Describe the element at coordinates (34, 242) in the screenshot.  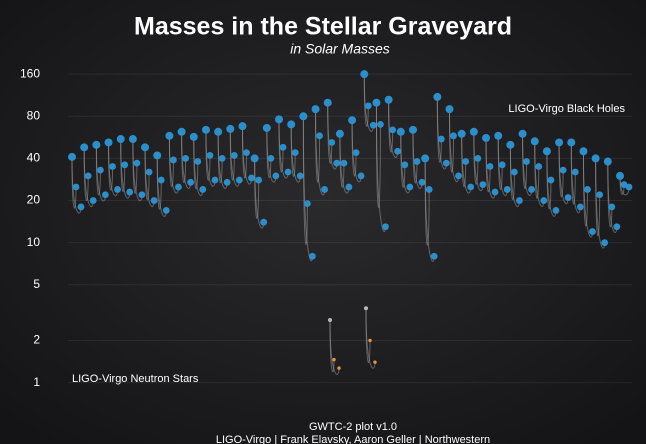
I see `y-tick-label: 10` at that location.